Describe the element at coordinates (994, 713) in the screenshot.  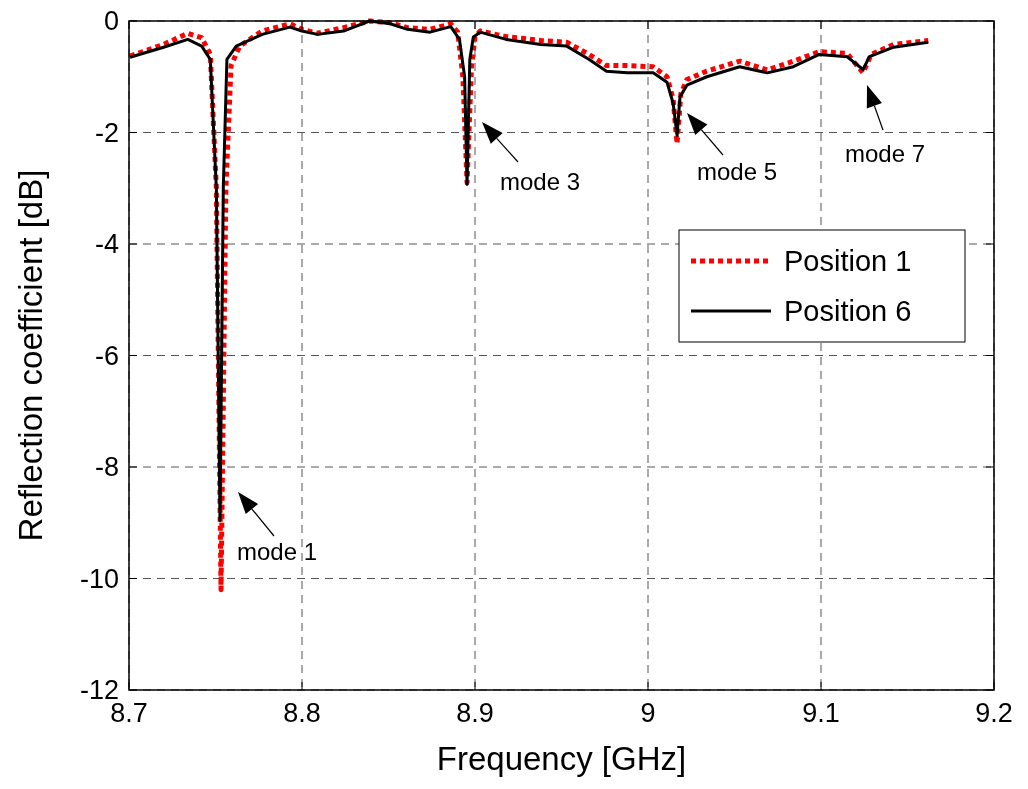
I see `x-tick-label: 9.2` at that location.